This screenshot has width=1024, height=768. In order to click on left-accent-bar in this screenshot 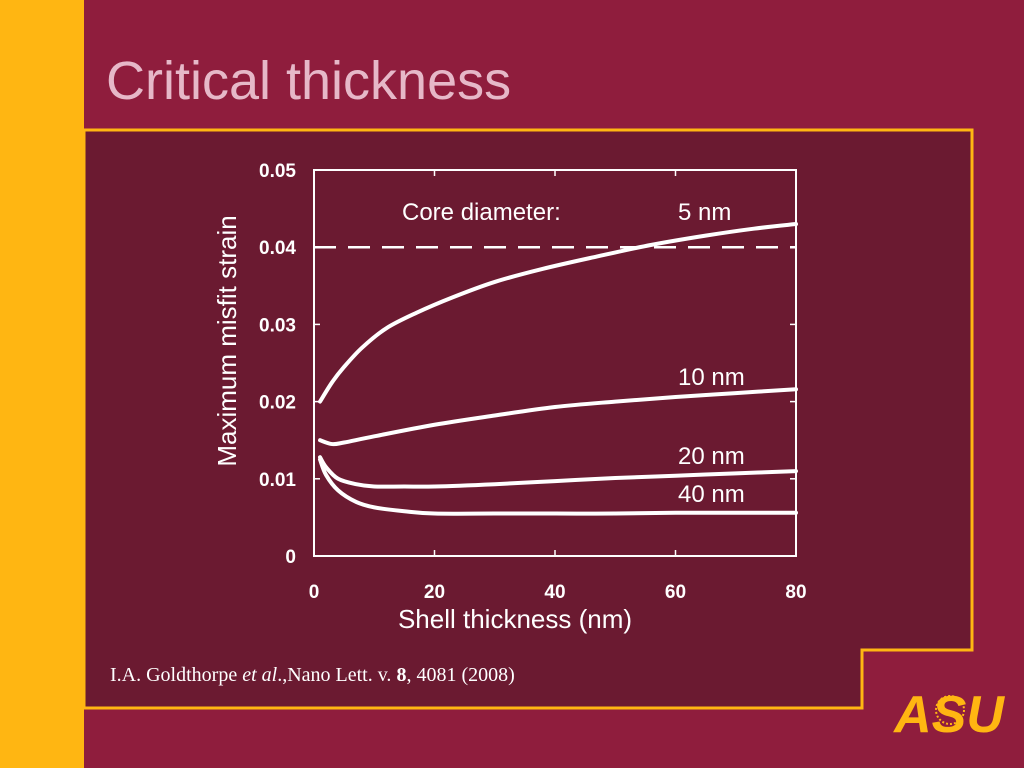, I will do `click(42, 384)`.